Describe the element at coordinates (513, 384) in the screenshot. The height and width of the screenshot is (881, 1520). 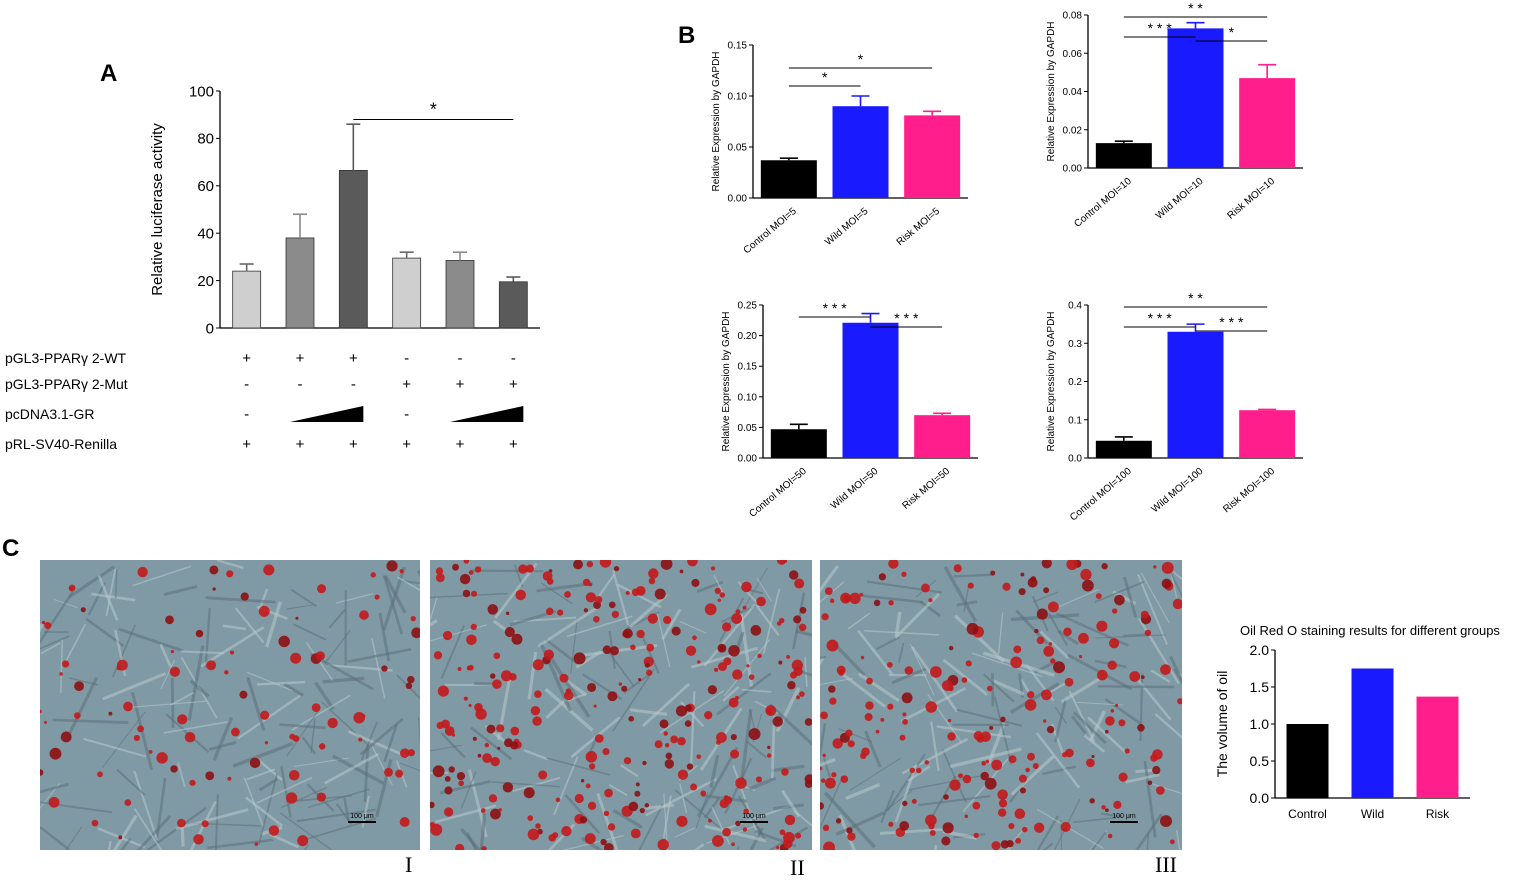
I see `condition-mark: +` at that location.